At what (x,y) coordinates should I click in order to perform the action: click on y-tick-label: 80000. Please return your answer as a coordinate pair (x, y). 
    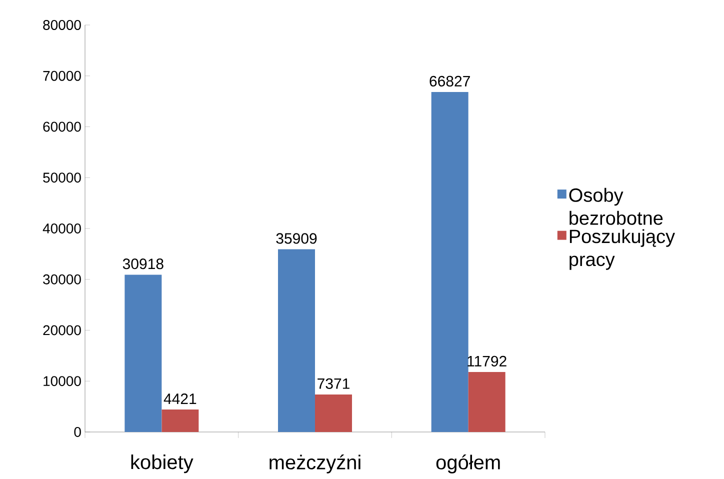
    Looking at the image, I should click on (62, 25).